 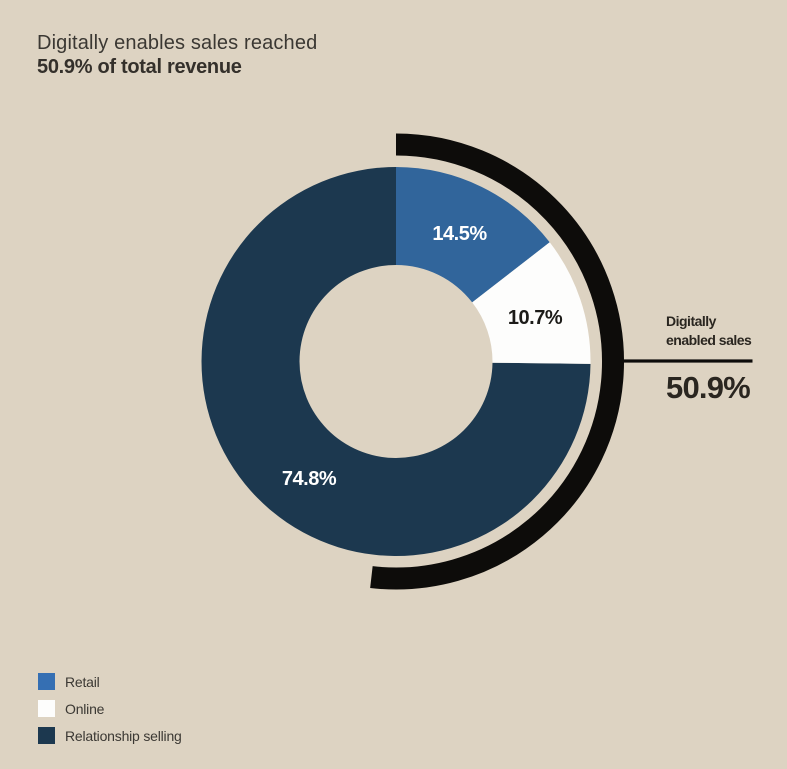 What do you see at coordinates (459, 234) in the screenshot?
I see `svg-text: 14.5%` at bounding box center [459, 234].